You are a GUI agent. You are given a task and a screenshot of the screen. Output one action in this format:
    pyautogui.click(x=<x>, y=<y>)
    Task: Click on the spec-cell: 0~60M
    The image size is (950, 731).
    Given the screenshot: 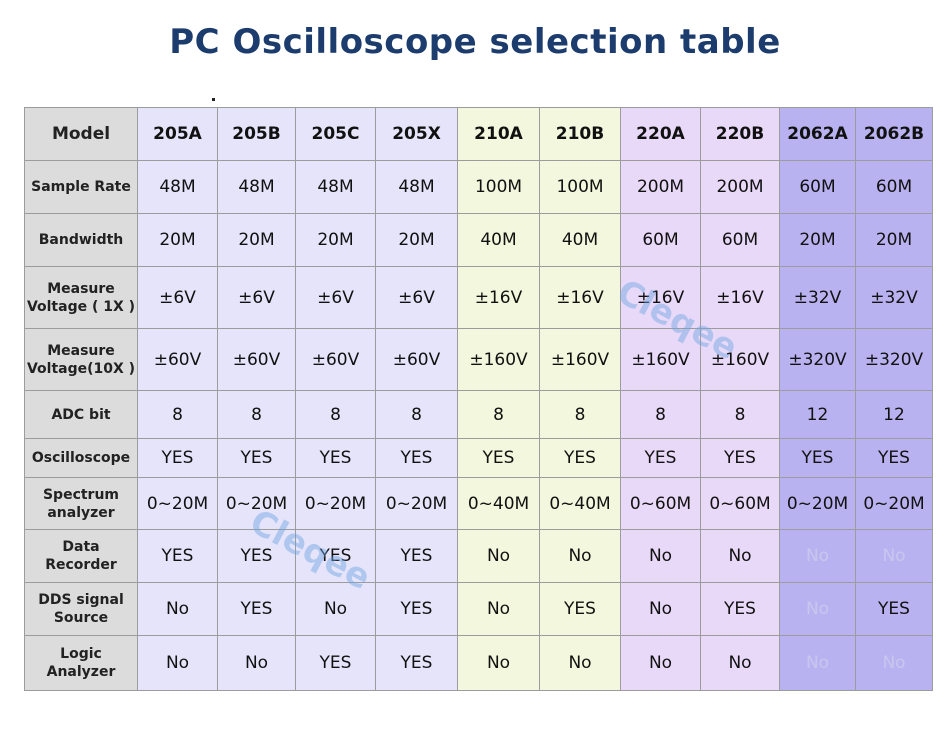 What is the action you would take?
    pyautogui.click(x=660, y=503)
    